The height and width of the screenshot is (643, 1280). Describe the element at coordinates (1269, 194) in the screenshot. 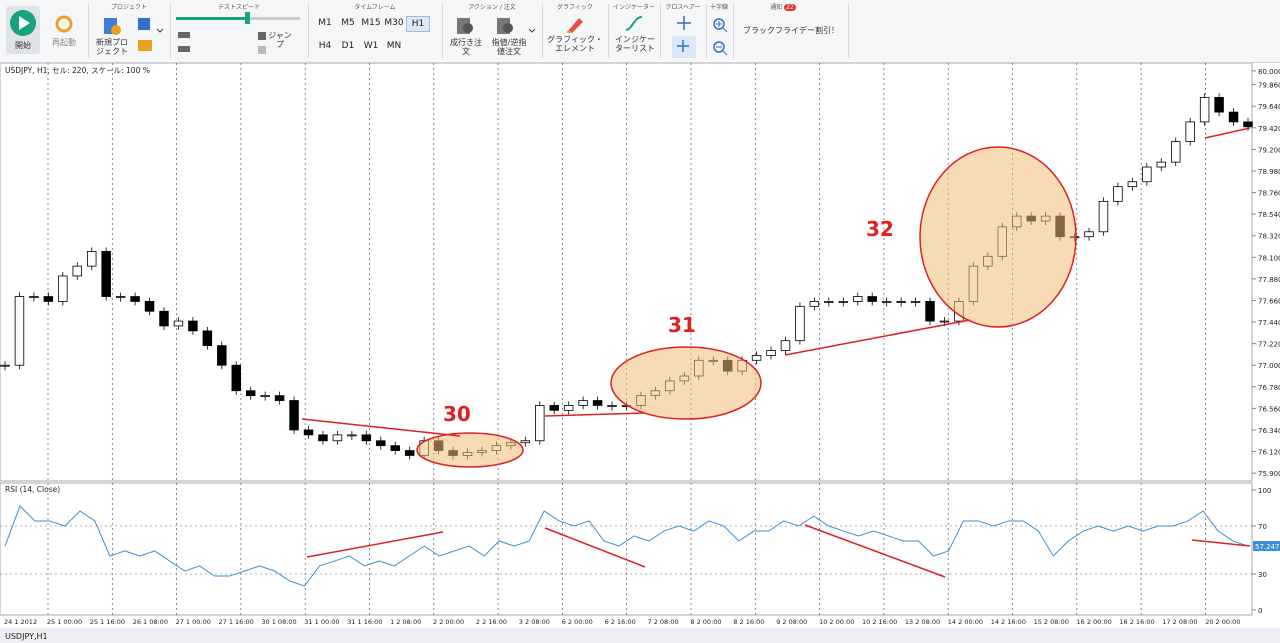

I see `y-tick-label: 78.760` at that location.